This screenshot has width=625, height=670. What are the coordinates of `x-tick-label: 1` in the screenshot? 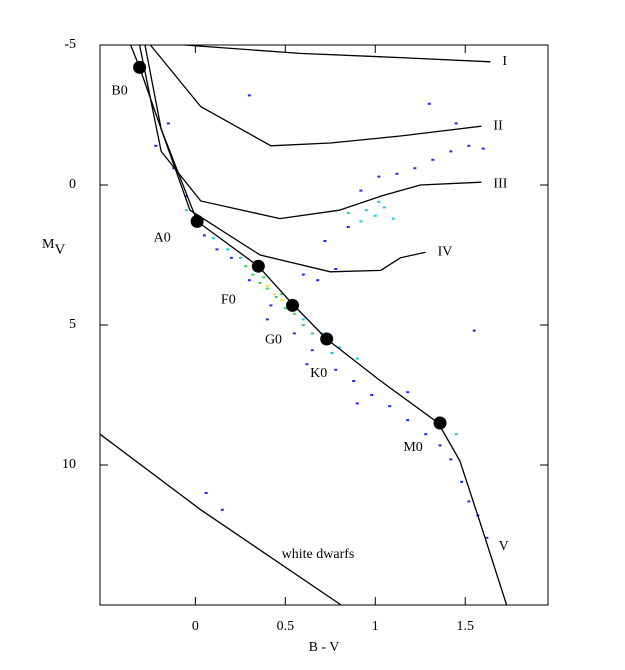 It's located at (375, 626).